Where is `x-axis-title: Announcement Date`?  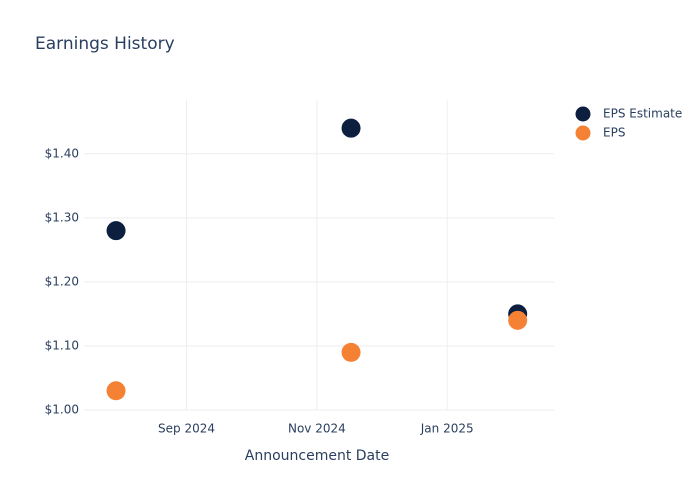 x-axis-title: Announcement Date is located at coordinates (317, 456).